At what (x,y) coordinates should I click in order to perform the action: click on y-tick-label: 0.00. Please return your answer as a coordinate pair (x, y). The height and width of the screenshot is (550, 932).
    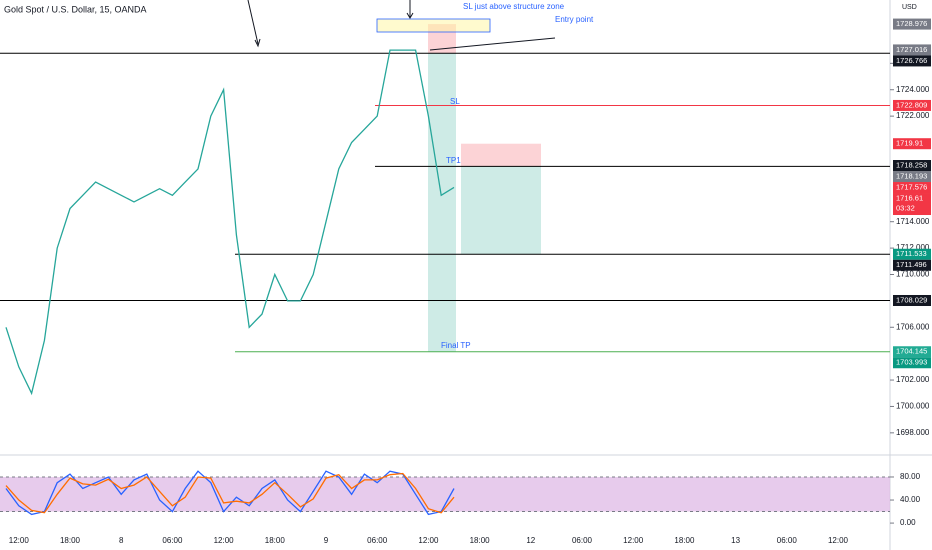
    Looking at the image, I should click on (908, 522).